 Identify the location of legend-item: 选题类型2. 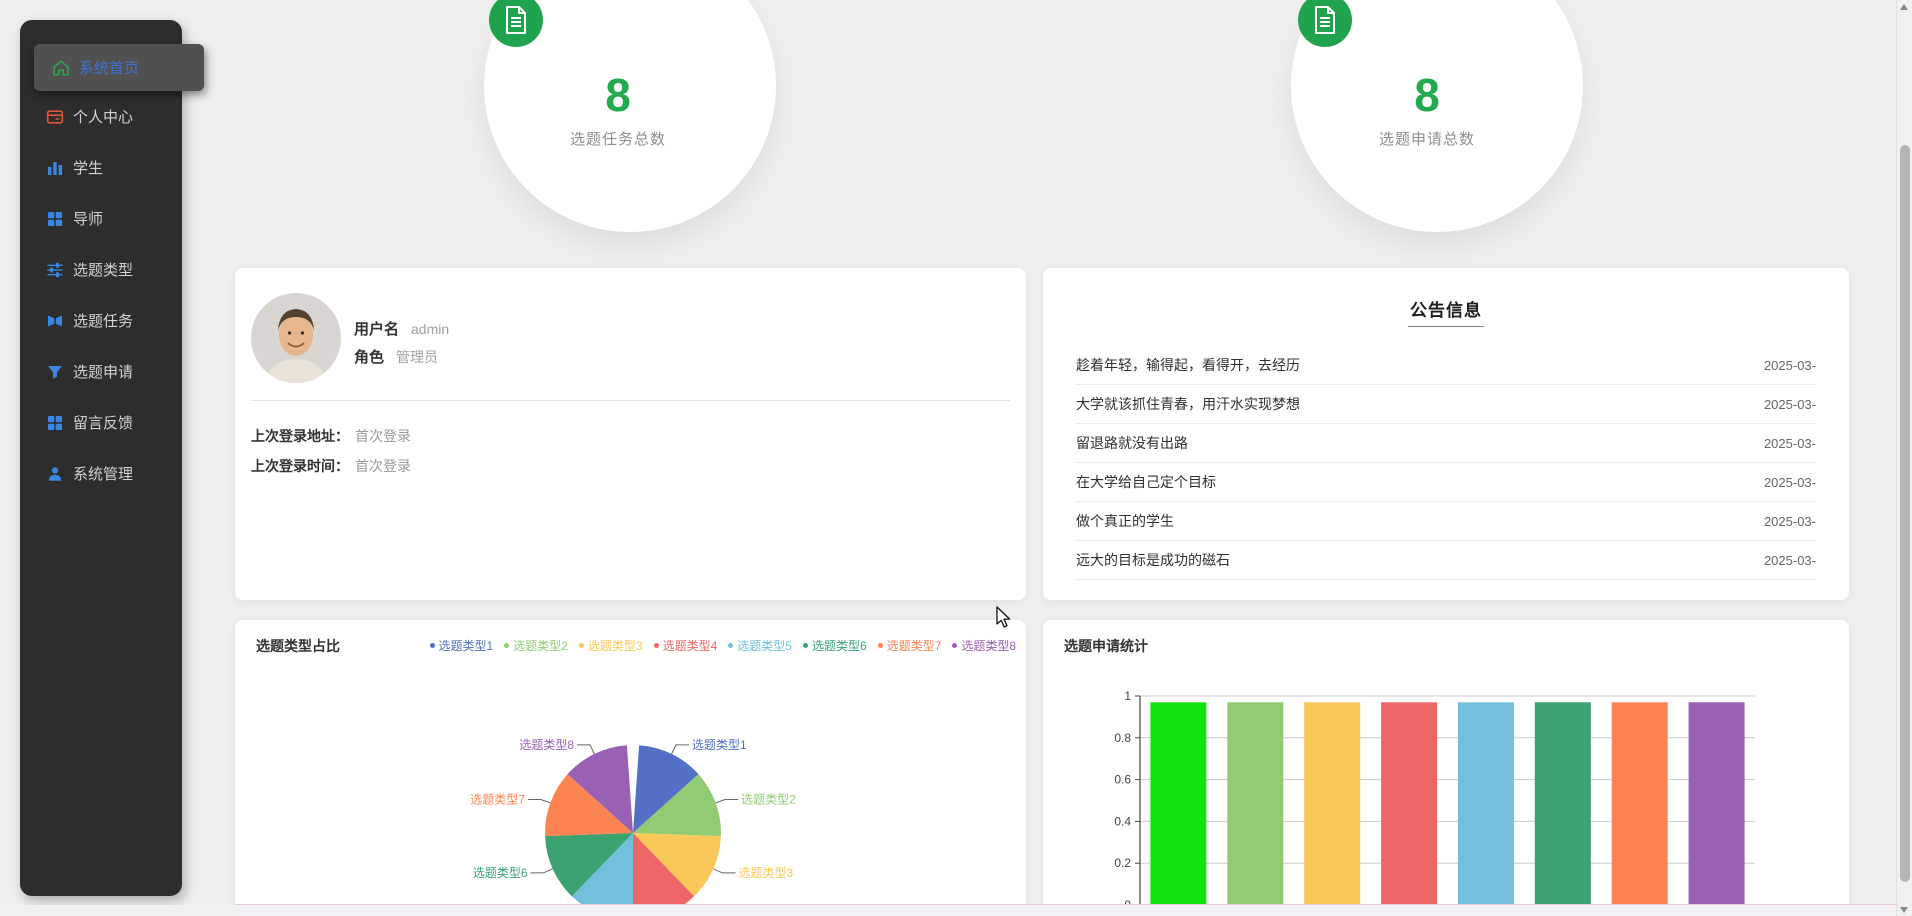
(536, 645).